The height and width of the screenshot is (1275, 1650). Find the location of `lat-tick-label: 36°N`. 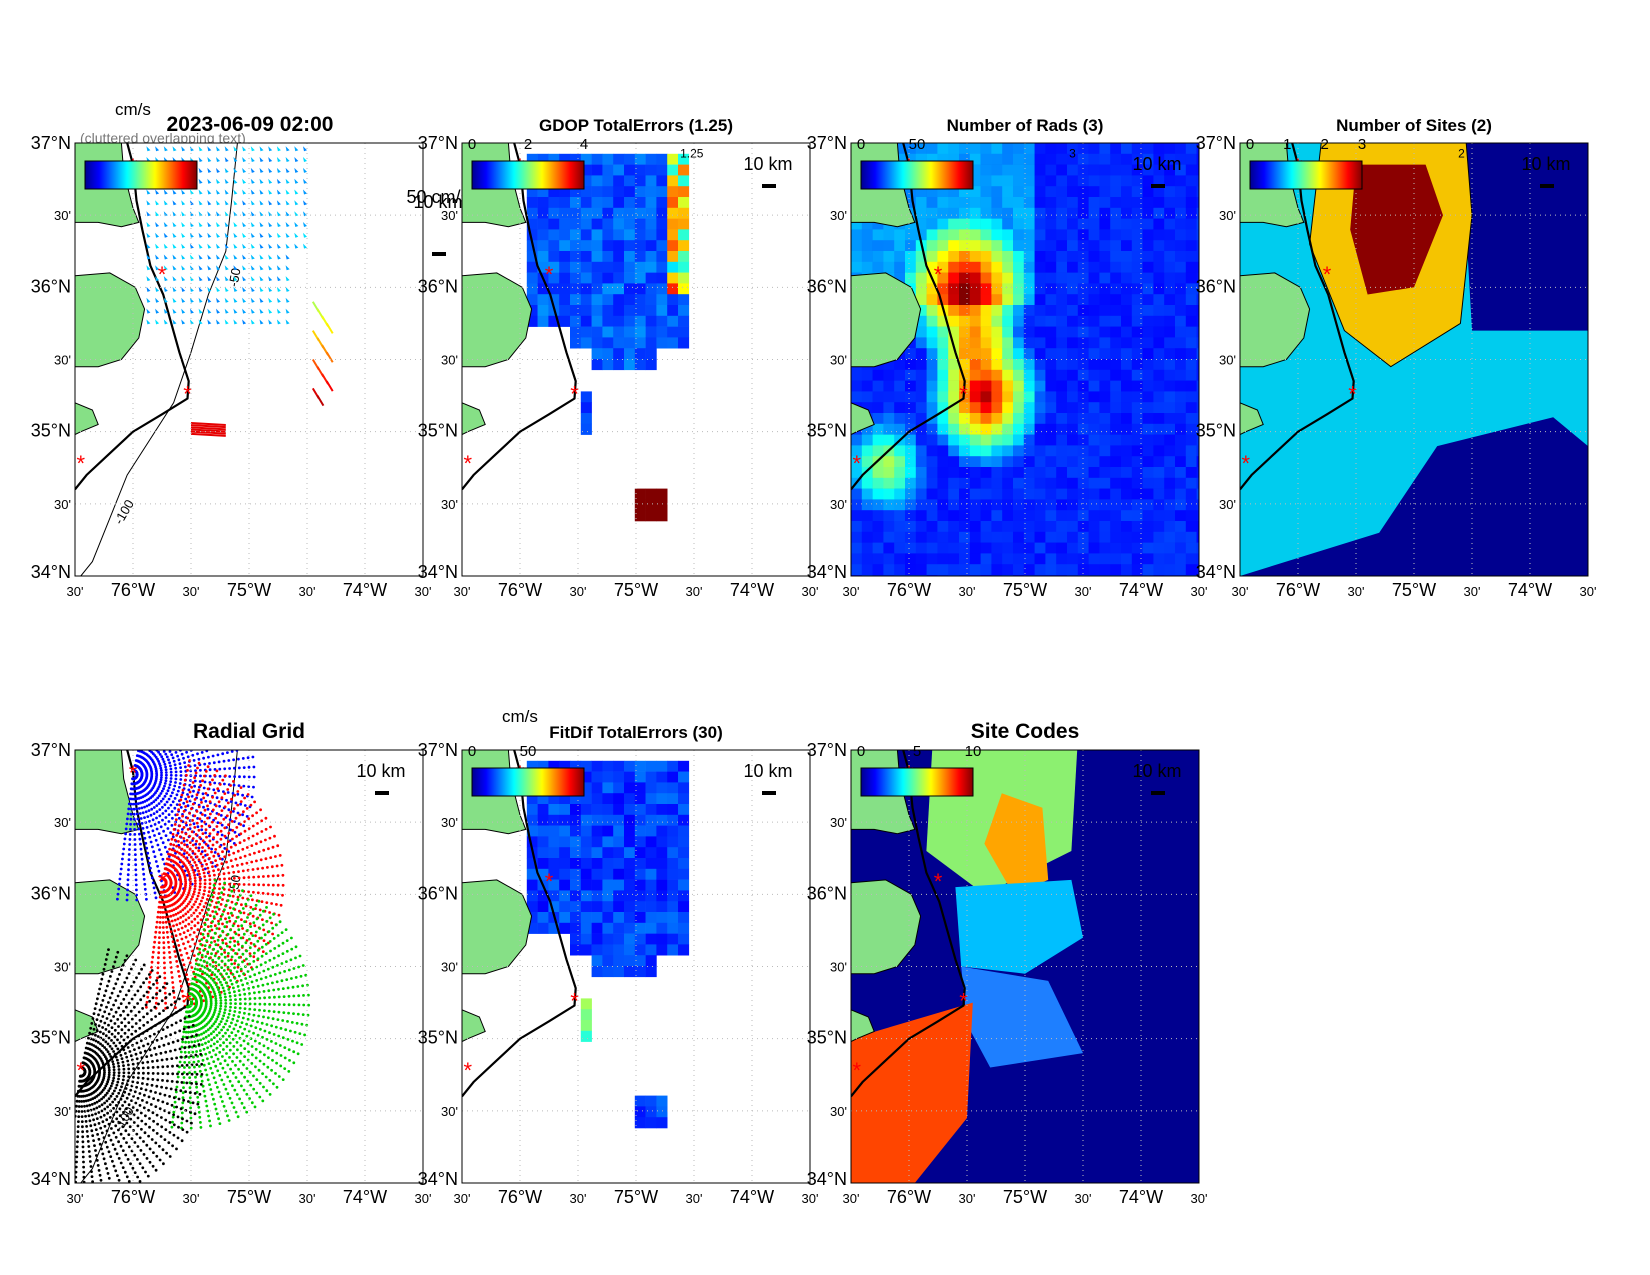

lat-tick-label: 36°N is located at coordinates (1216, 286).